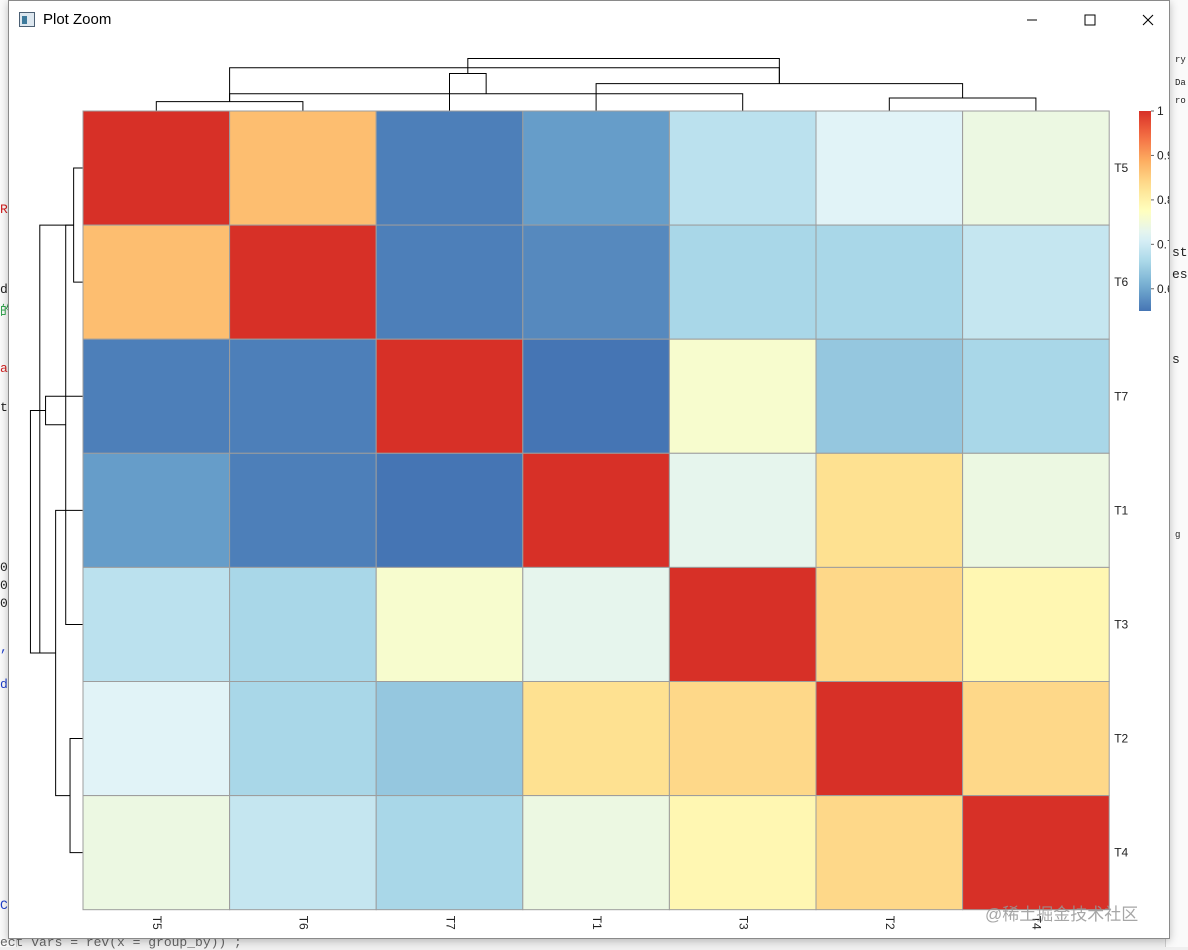  Describe the element at coordinates (449, 739) in the screenshot. I see `heatmap-cell-T2-T7` at that location.